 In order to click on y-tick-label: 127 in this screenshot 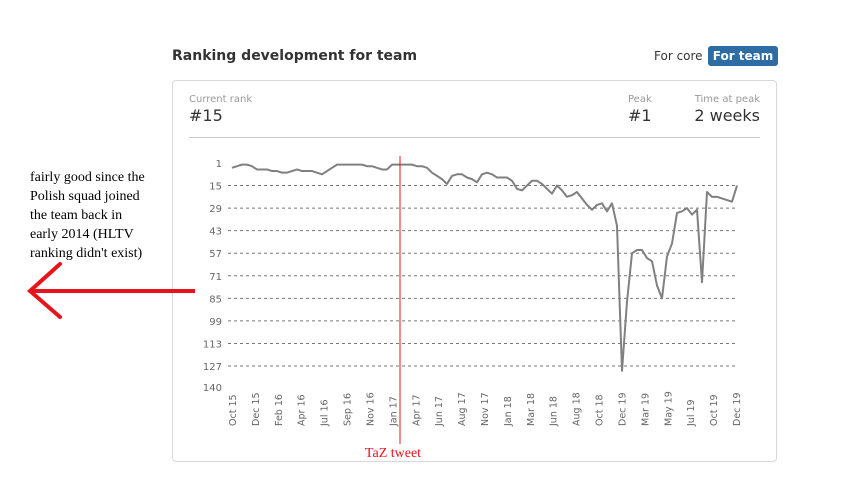, I will do `click(212, 367)`.